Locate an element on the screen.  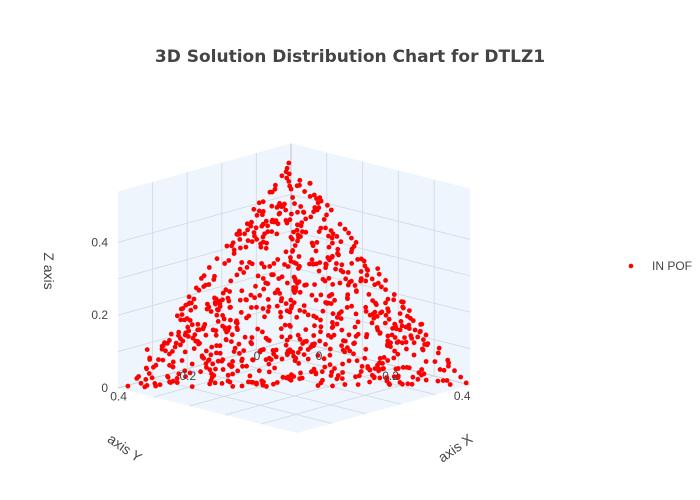
gridline-x is located at coordinates (240, 373).